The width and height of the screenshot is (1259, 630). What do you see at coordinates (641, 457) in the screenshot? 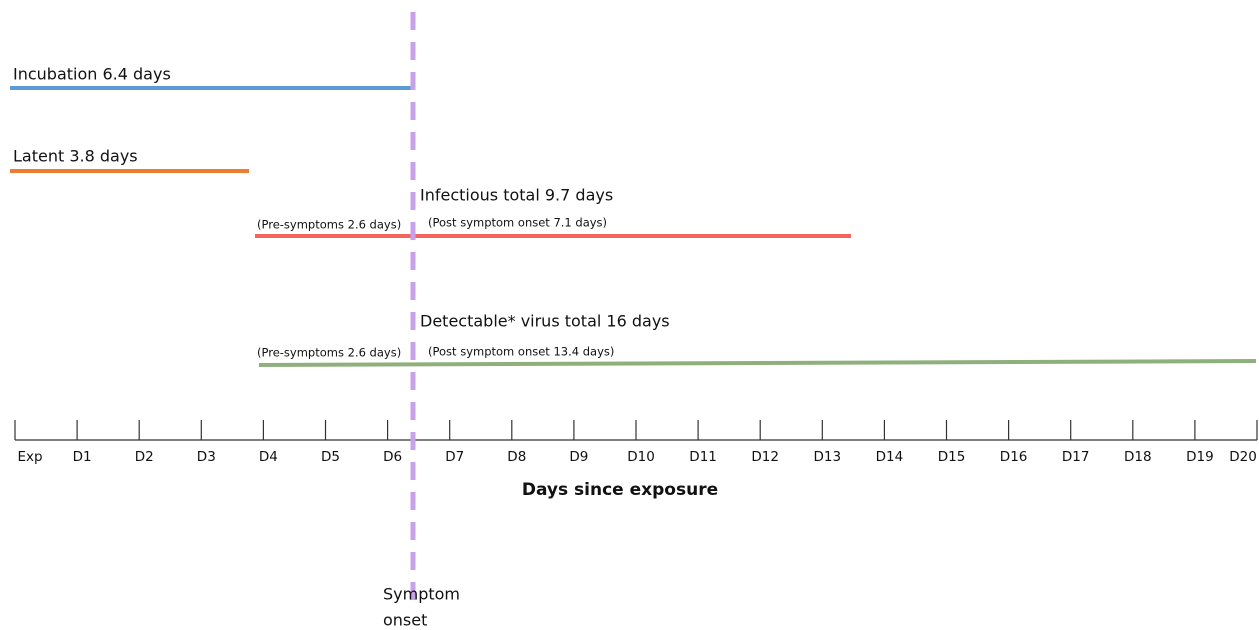
I see `tick-label: D10` at bounding box center [641, 457].